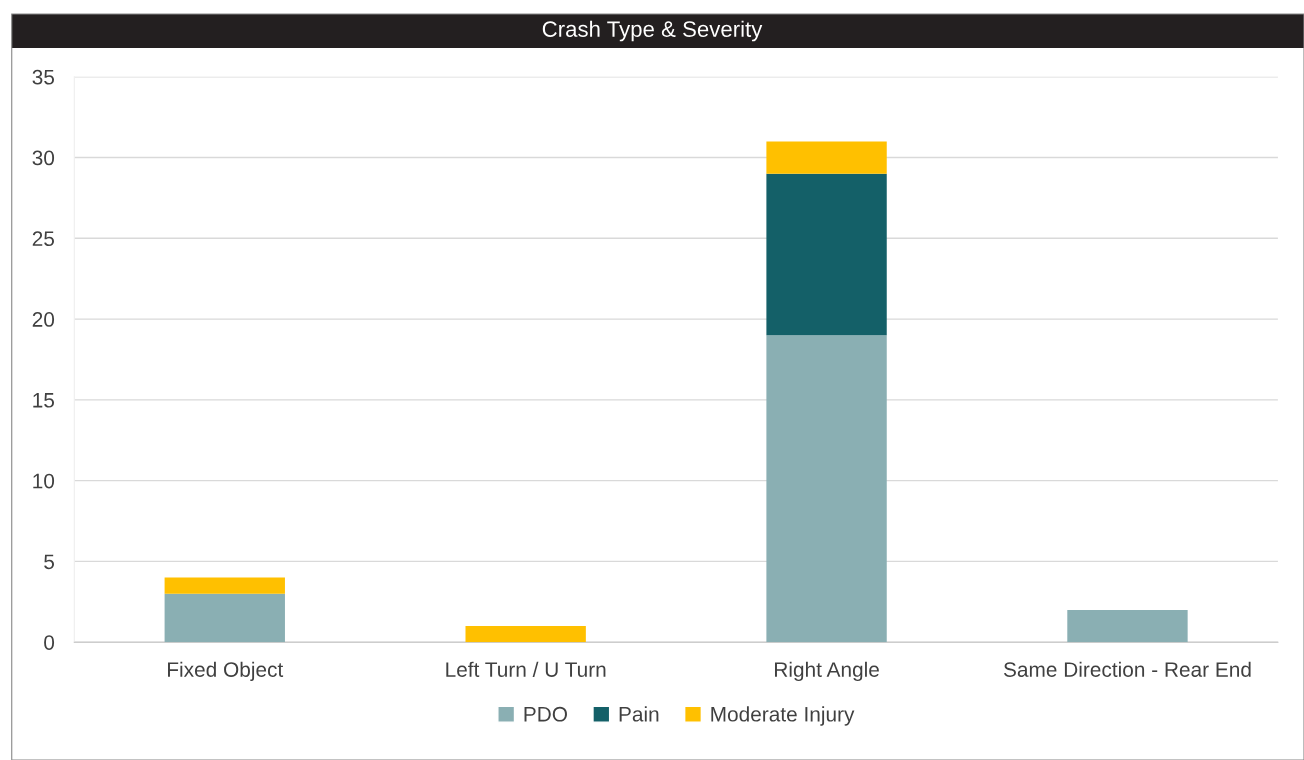 This screenshot has height=760, width=1304. Describe the element at coordinates (43, 239) in the screenshot. I see `y-tick-label: 25` at that location.